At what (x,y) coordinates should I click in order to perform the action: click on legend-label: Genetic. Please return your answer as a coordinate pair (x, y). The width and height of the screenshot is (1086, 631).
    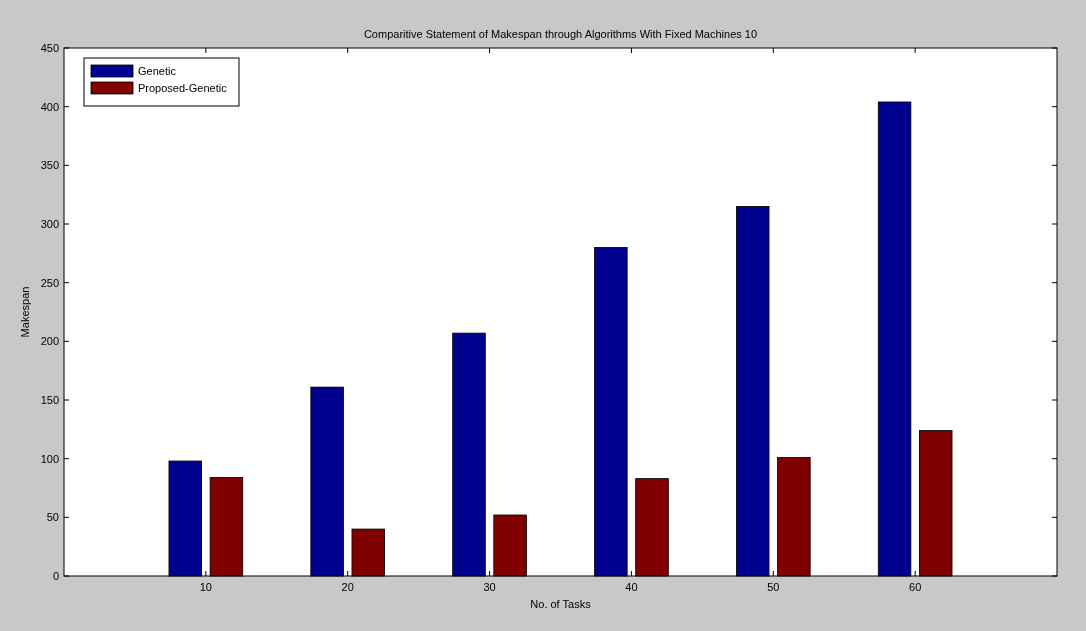
    Looking at the image, I should click on (157, 70).